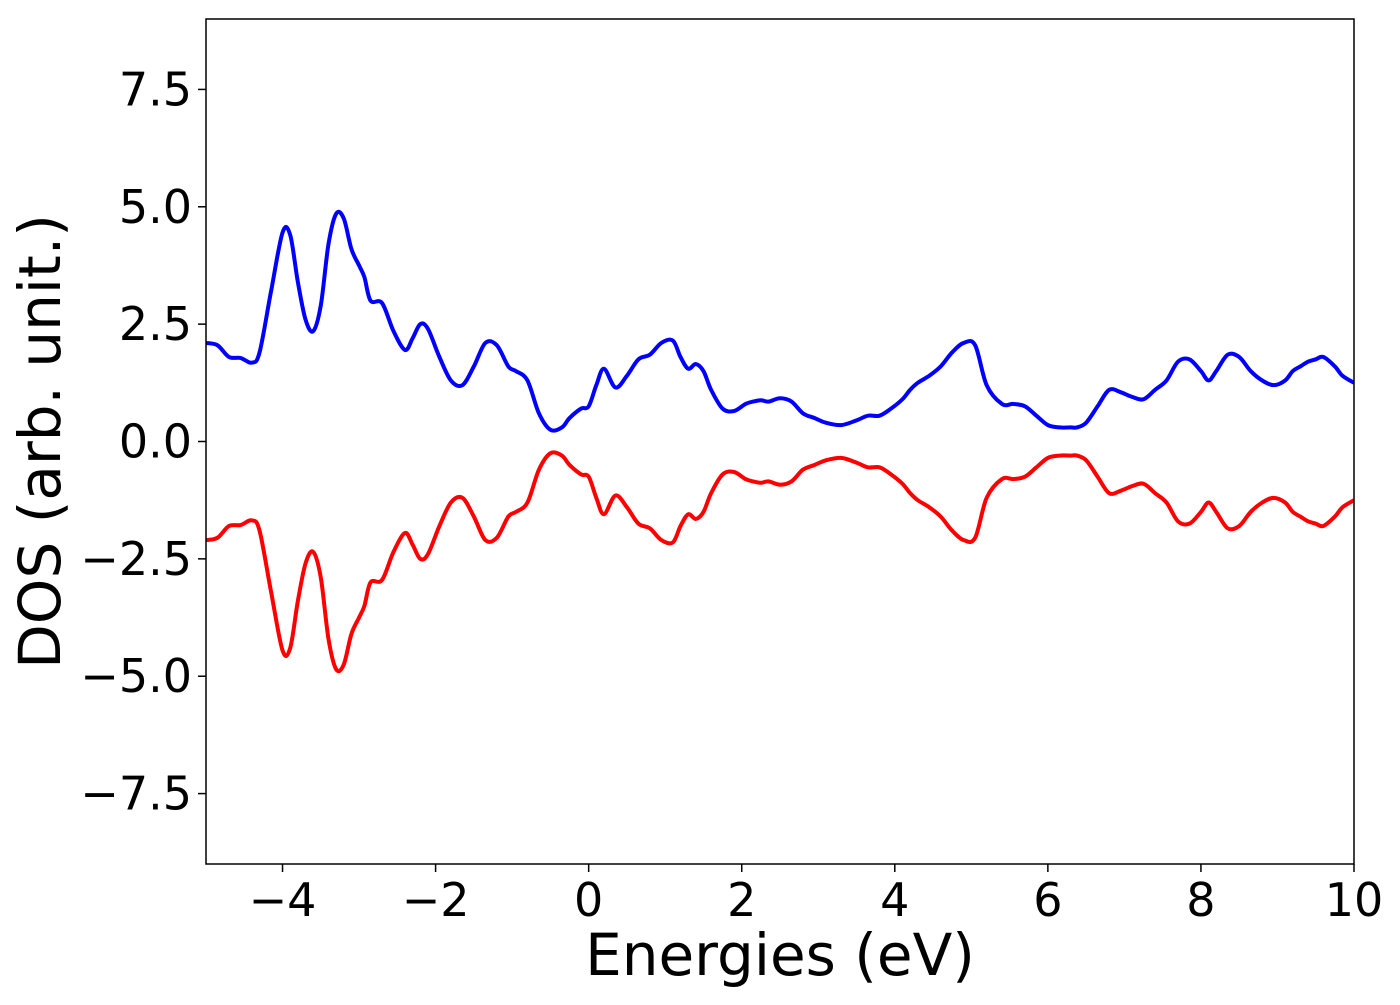  What do you see at coordinates (155, 207) in the screenshot?
I see `y-tick-label: 5.0` at bounding box center [155, 207].